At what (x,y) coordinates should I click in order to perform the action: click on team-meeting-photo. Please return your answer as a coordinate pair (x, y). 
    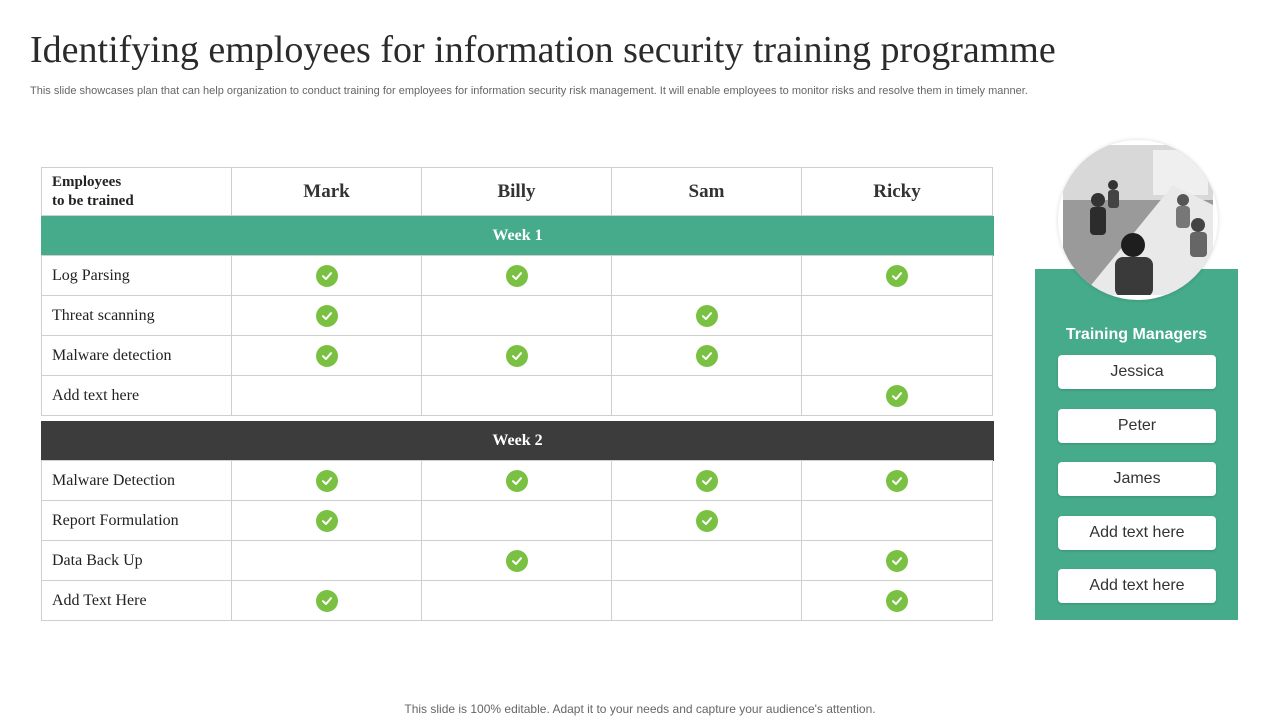
    Looking at the image, I should click on (1138, 220).